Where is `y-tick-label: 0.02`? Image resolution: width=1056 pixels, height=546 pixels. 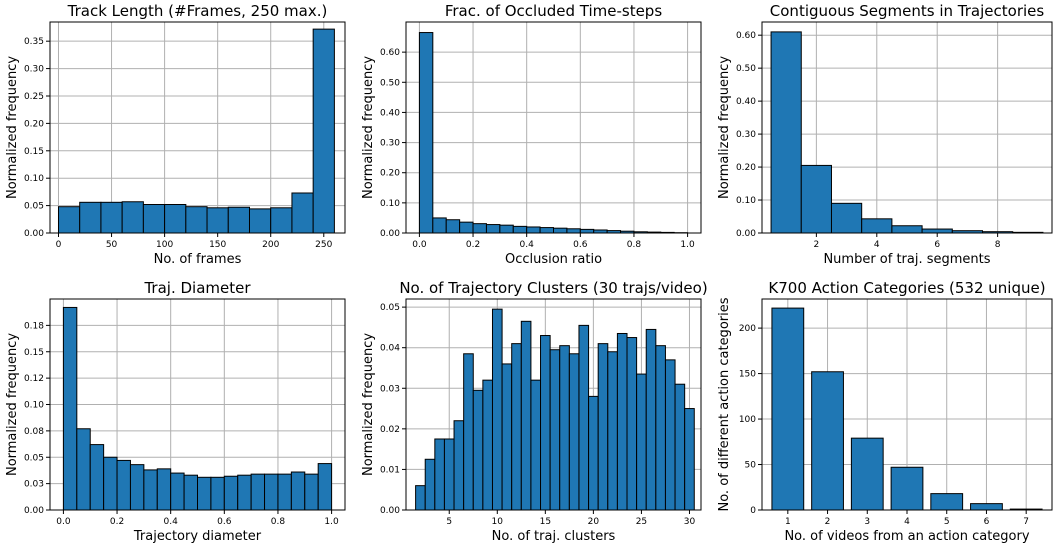 y-tick-label: 0.02 is located at coordinates (390, 430).